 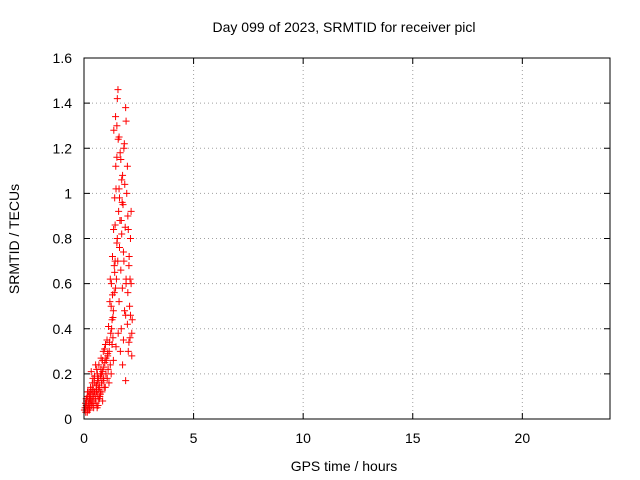 What do you see at coordinates (108, 251) in the screenshot?
I see `data-points` at bounding box center [108, 251].